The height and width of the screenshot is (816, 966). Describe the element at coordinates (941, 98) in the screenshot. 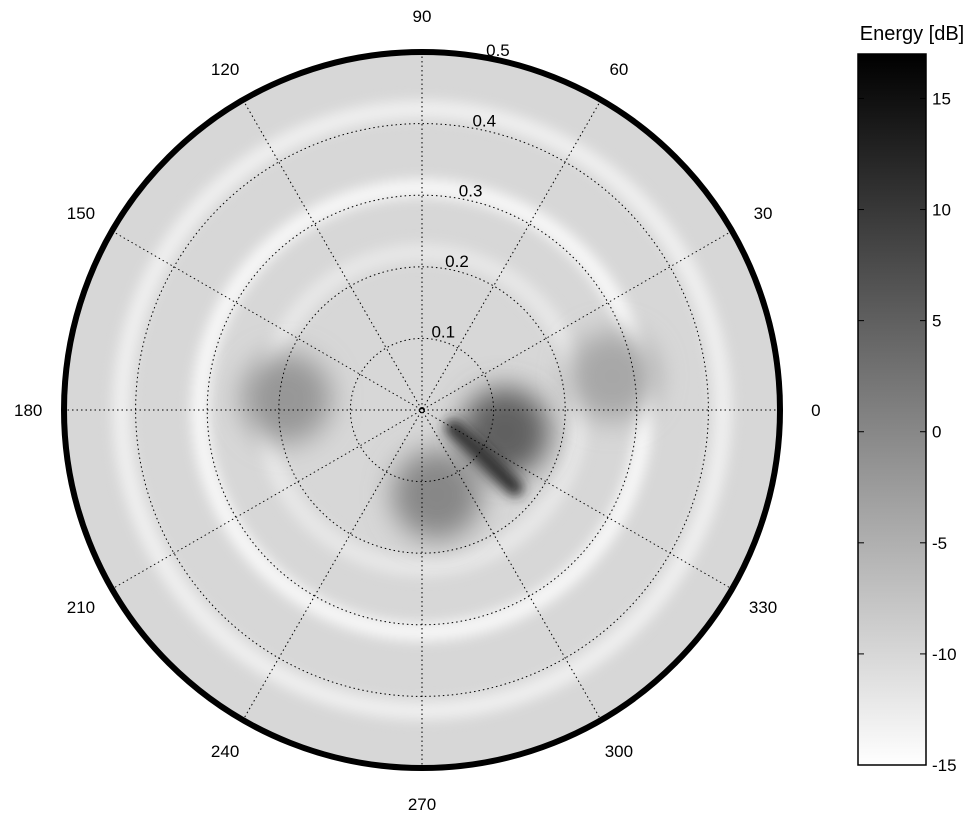

I see `colorbar-tick-label: 15` at that location.